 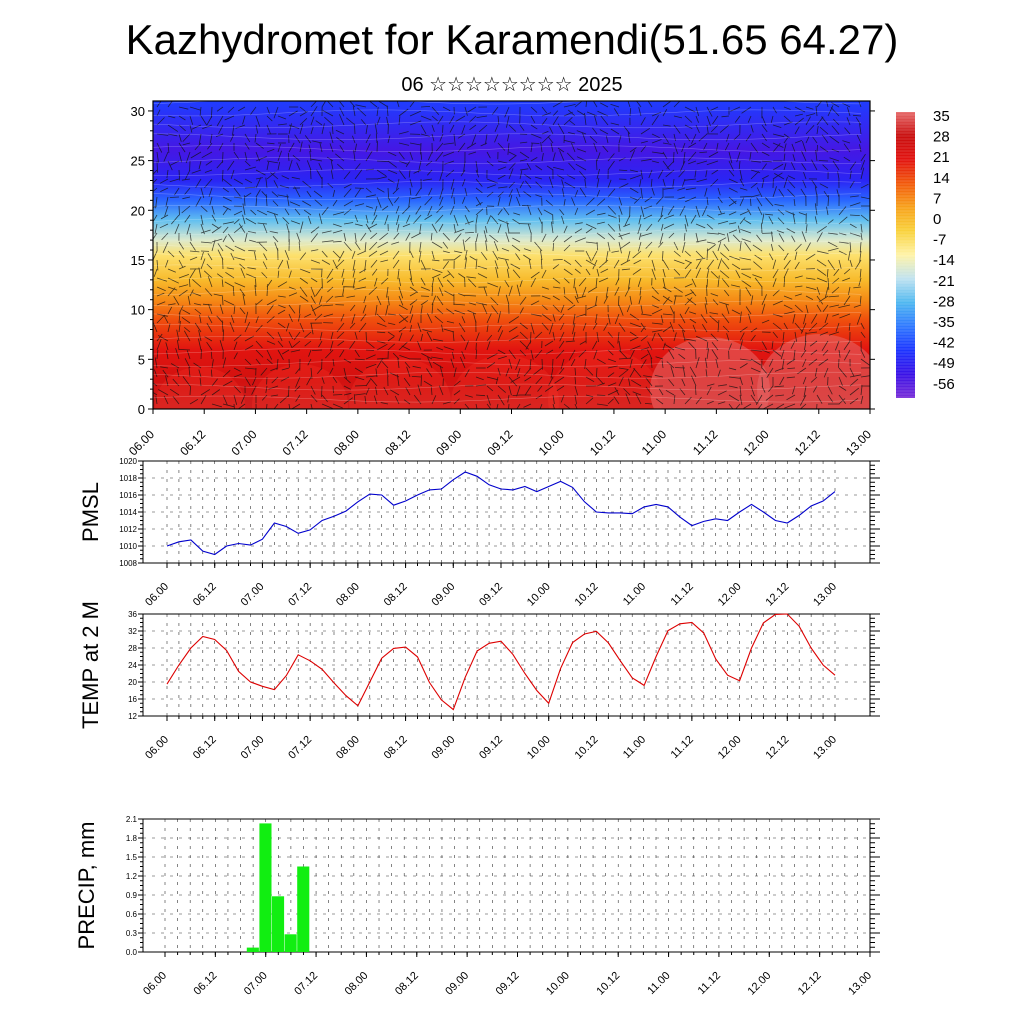 I want to click on x-tick-label: 12.12, so click(x=777, y=595).